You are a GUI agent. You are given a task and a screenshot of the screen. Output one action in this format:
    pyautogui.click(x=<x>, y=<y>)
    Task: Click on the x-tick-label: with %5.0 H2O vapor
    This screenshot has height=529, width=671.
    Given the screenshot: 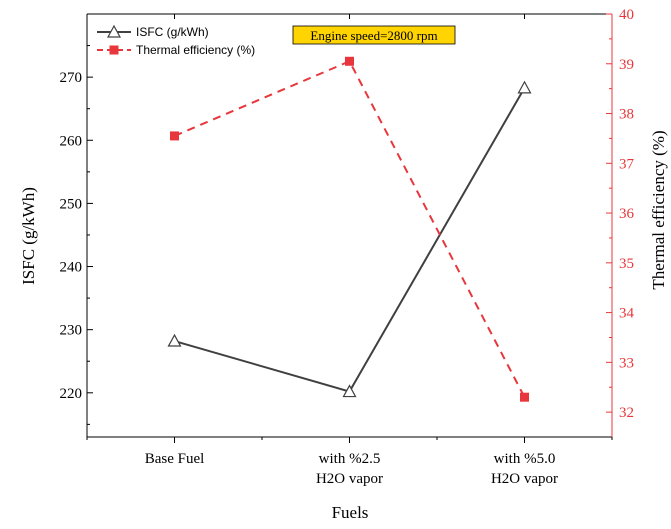 What is the action you would take?
    pyautogui.click(x=524, y=469)
    